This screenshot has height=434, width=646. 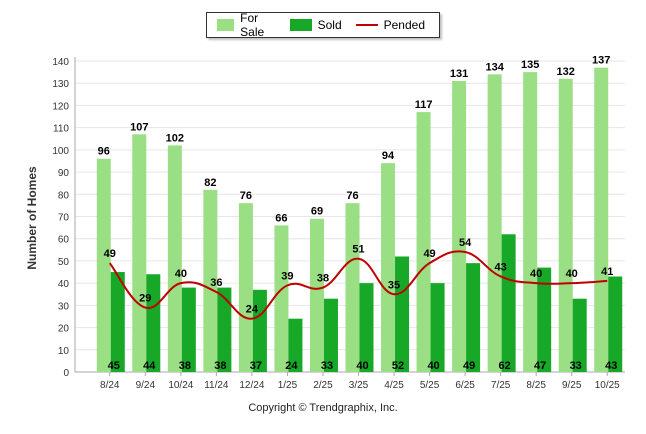 What do you see at coordinates (544, 319) in the screenshot?
I see `bar-sold-8/25` at bounding box center [544, 319].